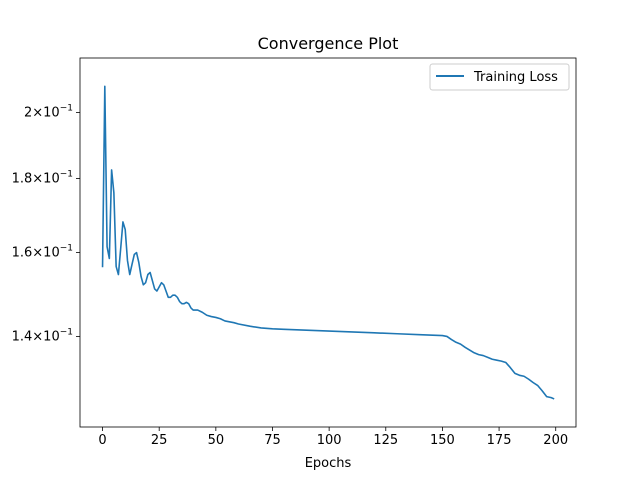  I want to click on x-axis: 0 25 50 75 100 125 150 175 200, so click(333, 437).